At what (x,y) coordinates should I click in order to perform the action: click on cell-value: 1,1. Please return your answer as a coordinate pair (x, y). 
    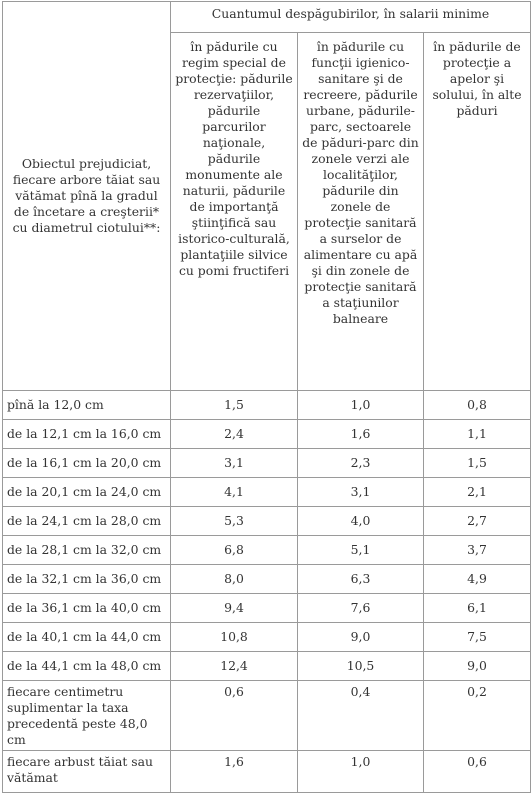
    Looking at the image, I should click on (477, 434).